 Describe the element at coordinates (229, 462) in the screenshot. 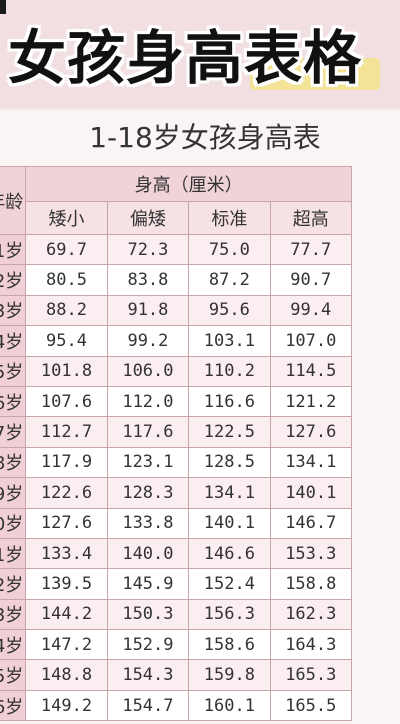

I see `height-cell: 128.5` at that location.